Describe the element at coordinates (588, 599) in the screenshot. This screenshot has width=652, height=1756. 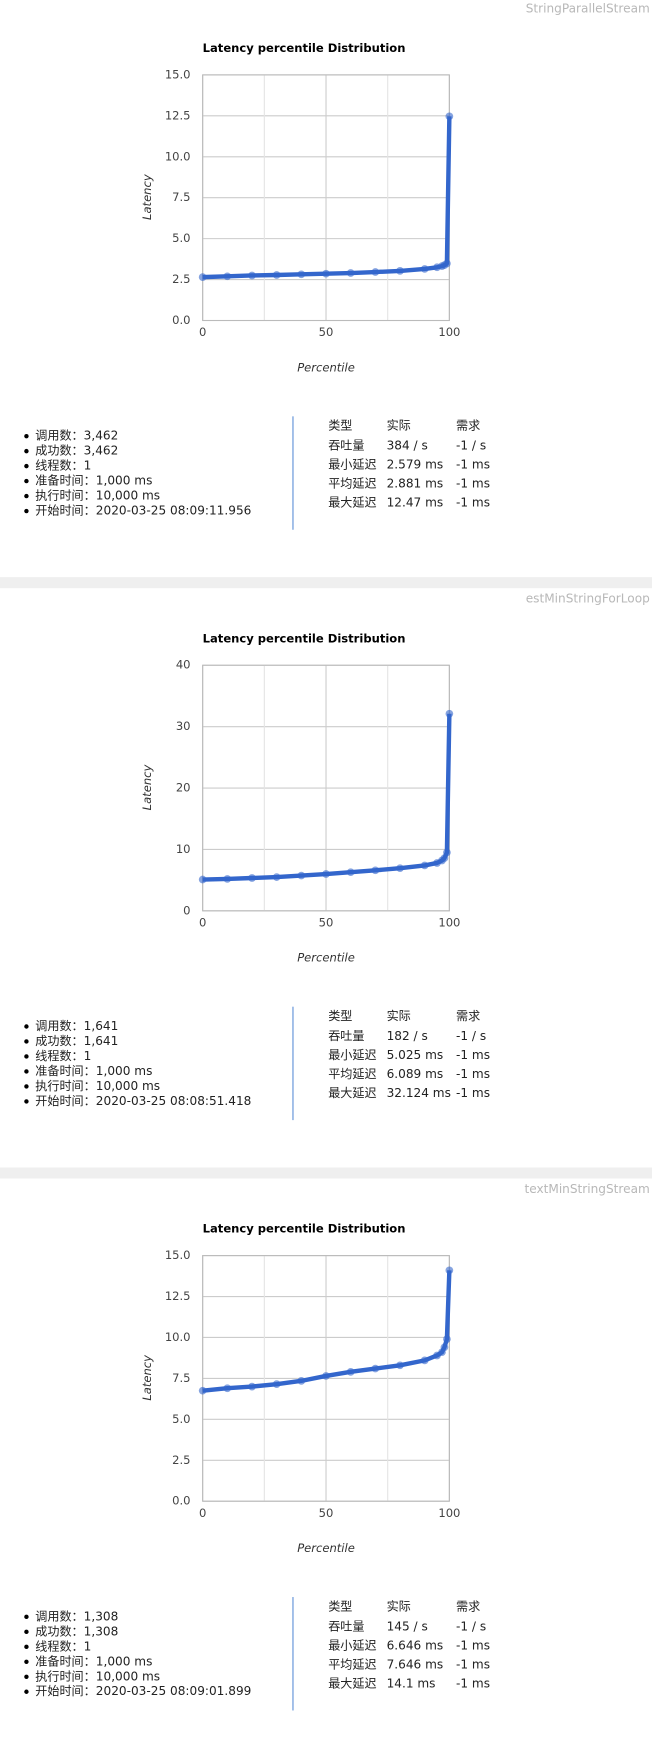
I see `panel-name: estMinStringForLoop` at that location.